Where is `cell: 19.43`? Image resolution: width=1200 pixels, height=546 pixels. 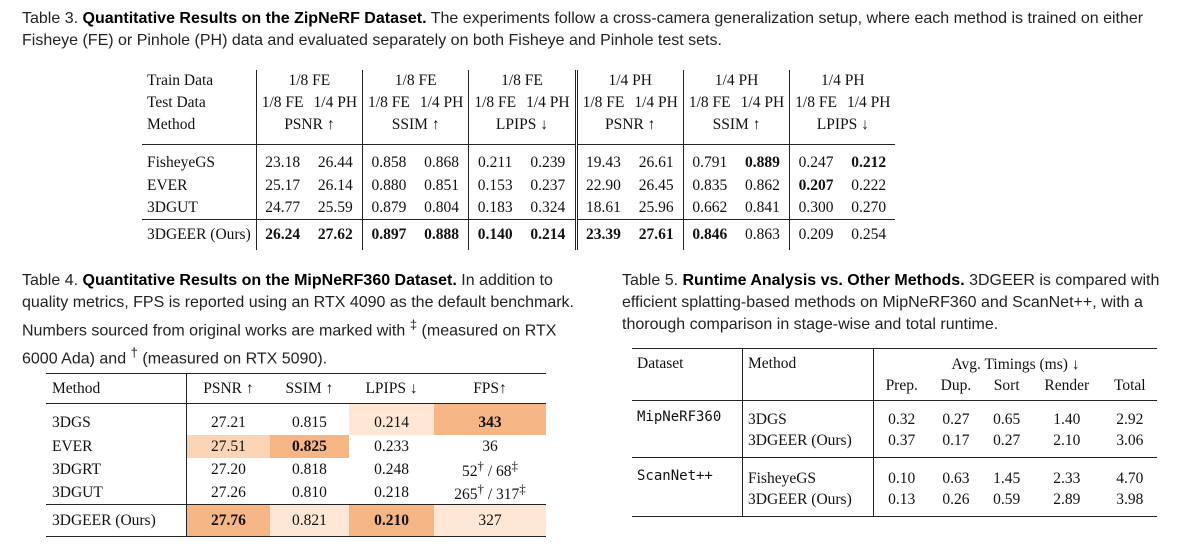
cell: 19.43 is located at coordinates (603, 162).